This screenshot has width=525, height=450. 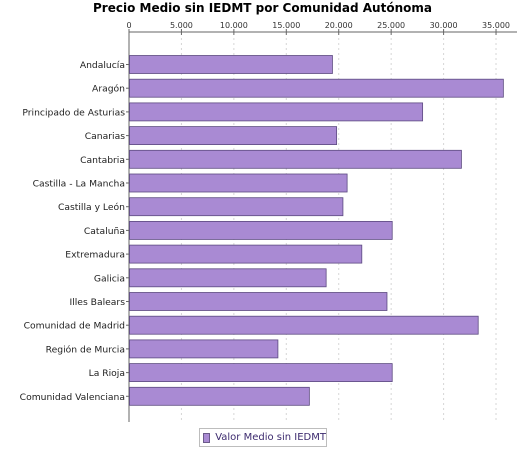 What do you see at coordinates (234, 25) in the screenshot?
I see `x-tick-label: 10.000` at bounding box center [234, 25].